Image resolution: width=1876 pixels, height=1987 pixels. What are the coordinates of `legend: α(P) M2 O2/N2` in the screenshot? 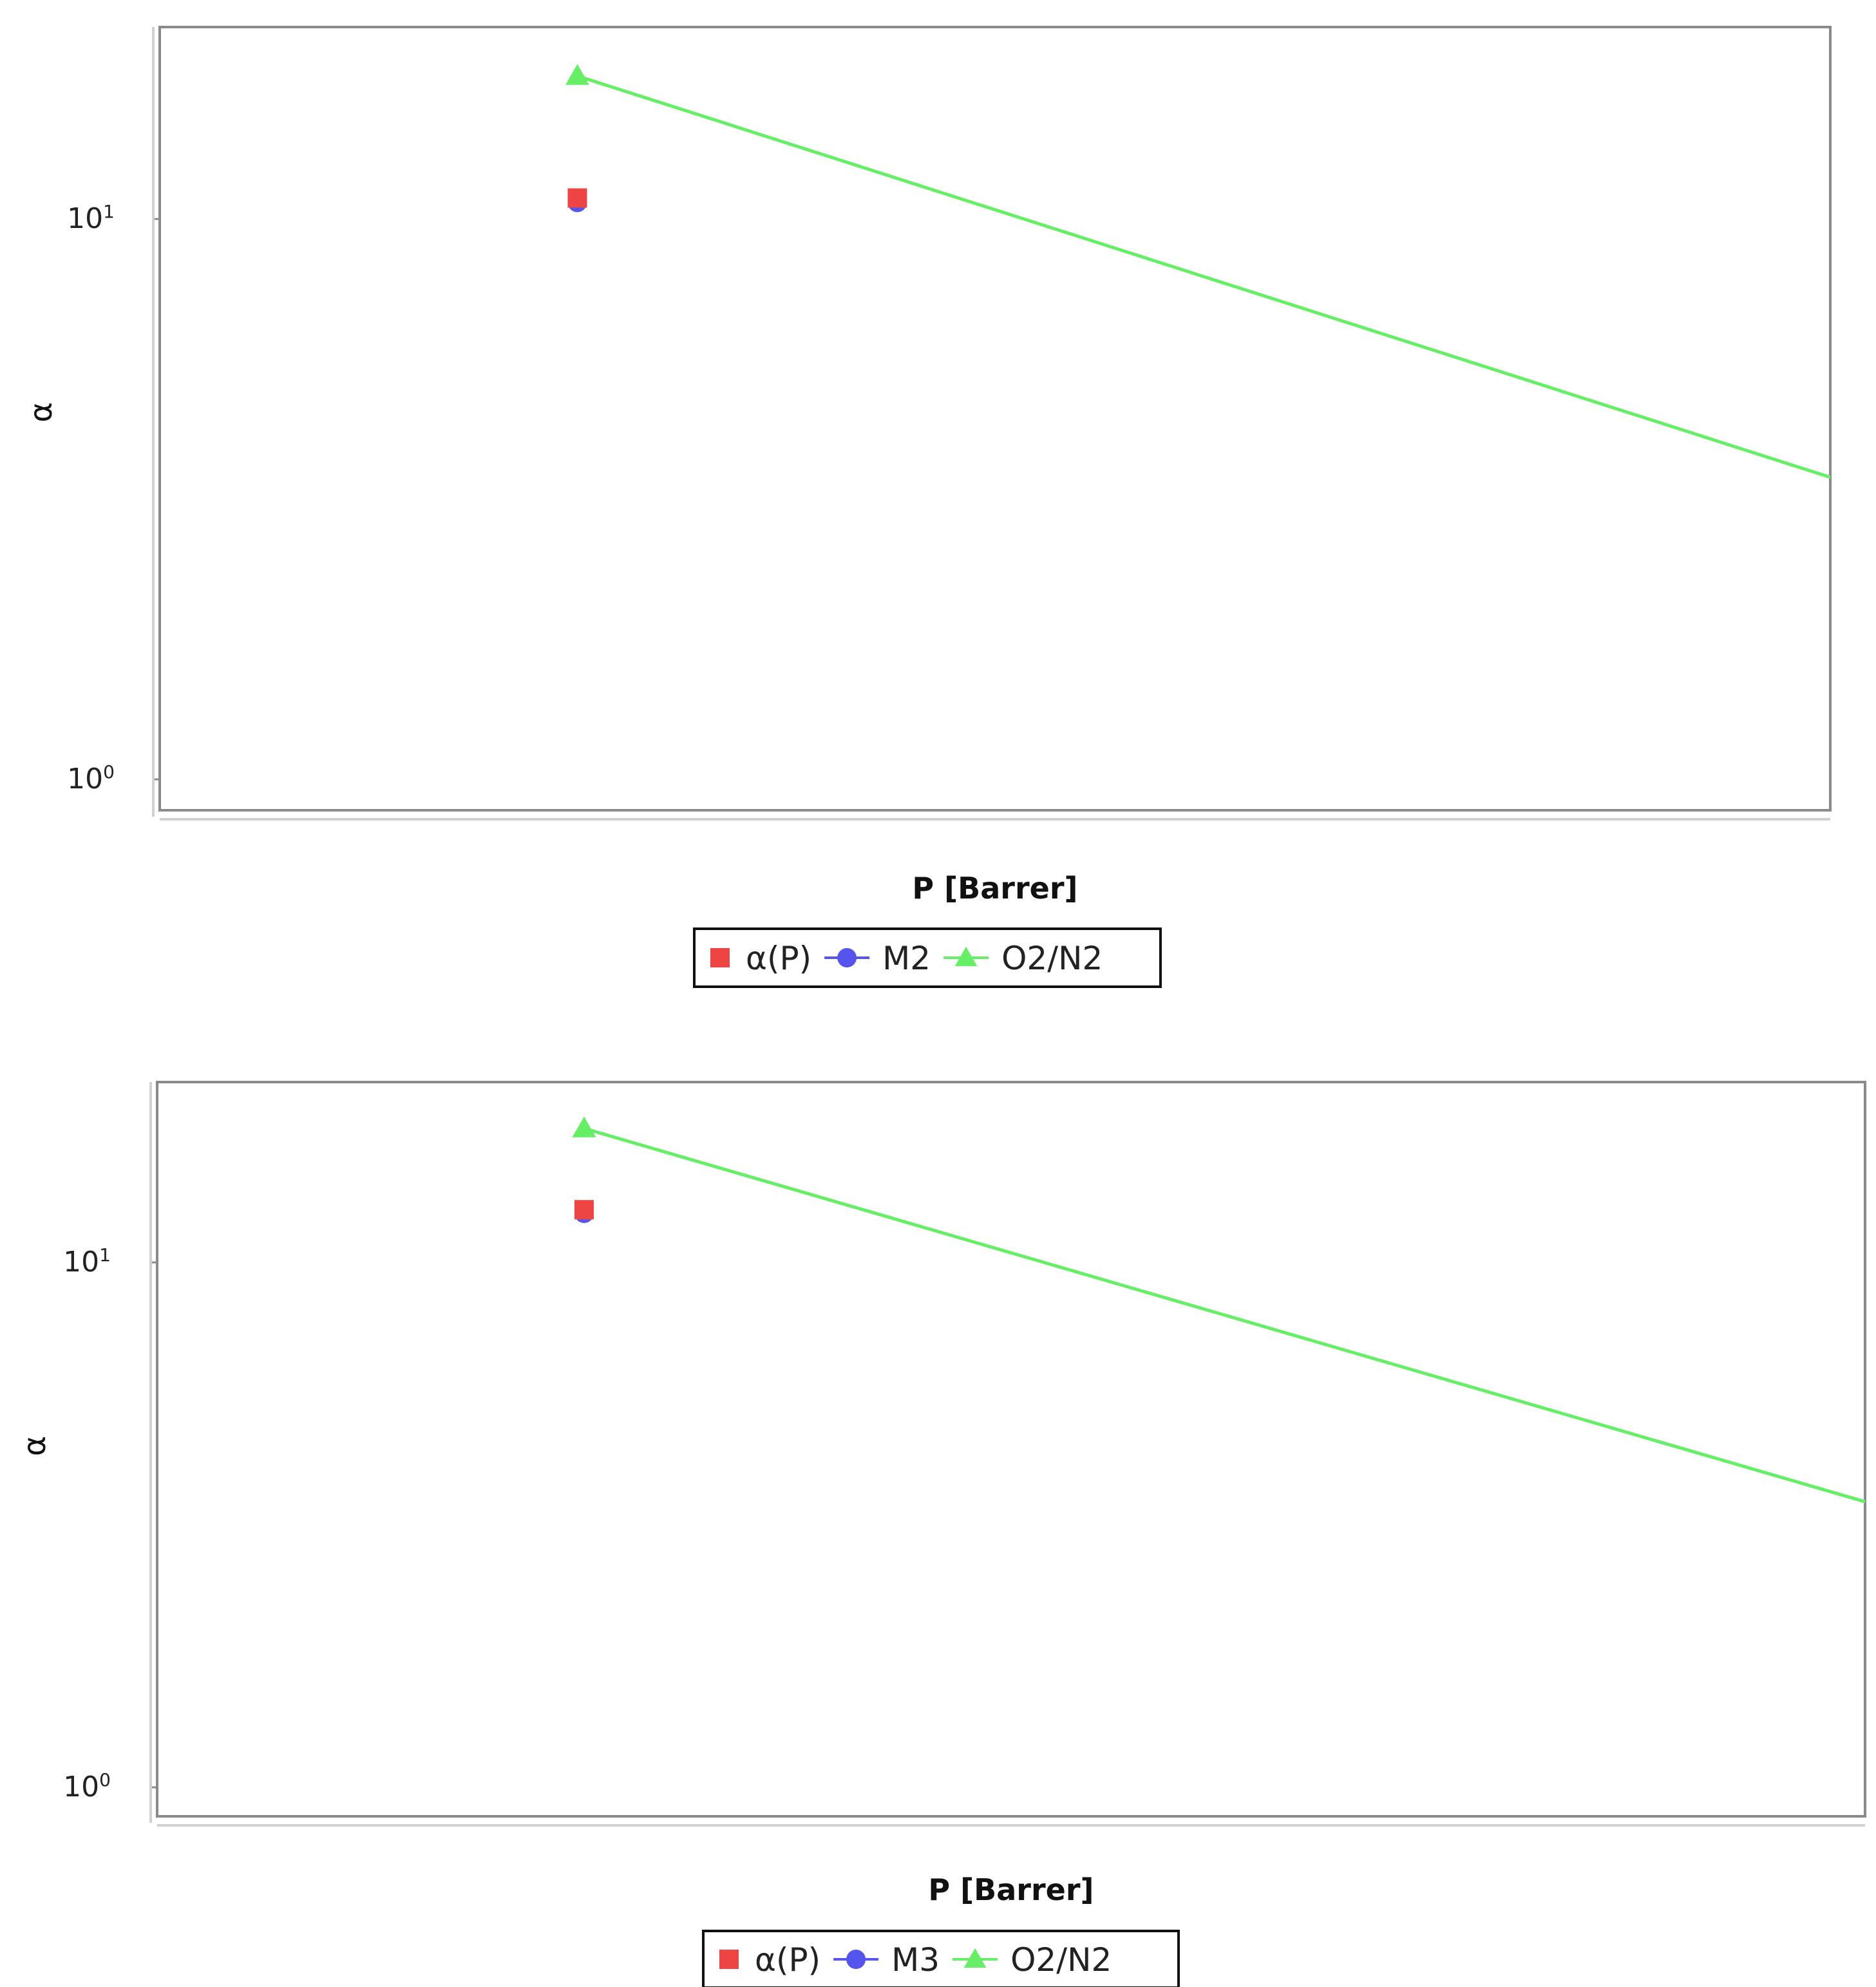 It's located at (927, 957).